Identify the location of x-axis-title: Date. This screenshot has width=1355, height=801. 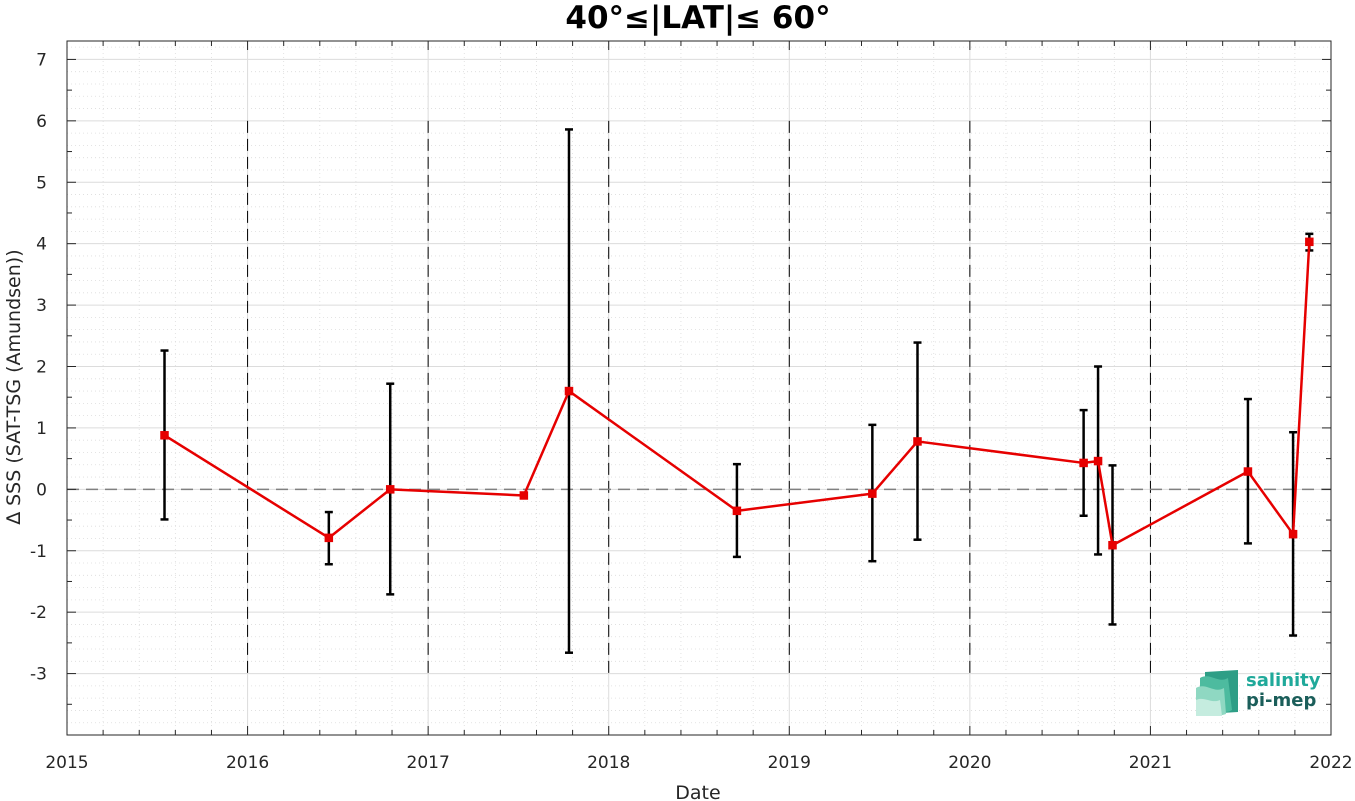
(697, 791).